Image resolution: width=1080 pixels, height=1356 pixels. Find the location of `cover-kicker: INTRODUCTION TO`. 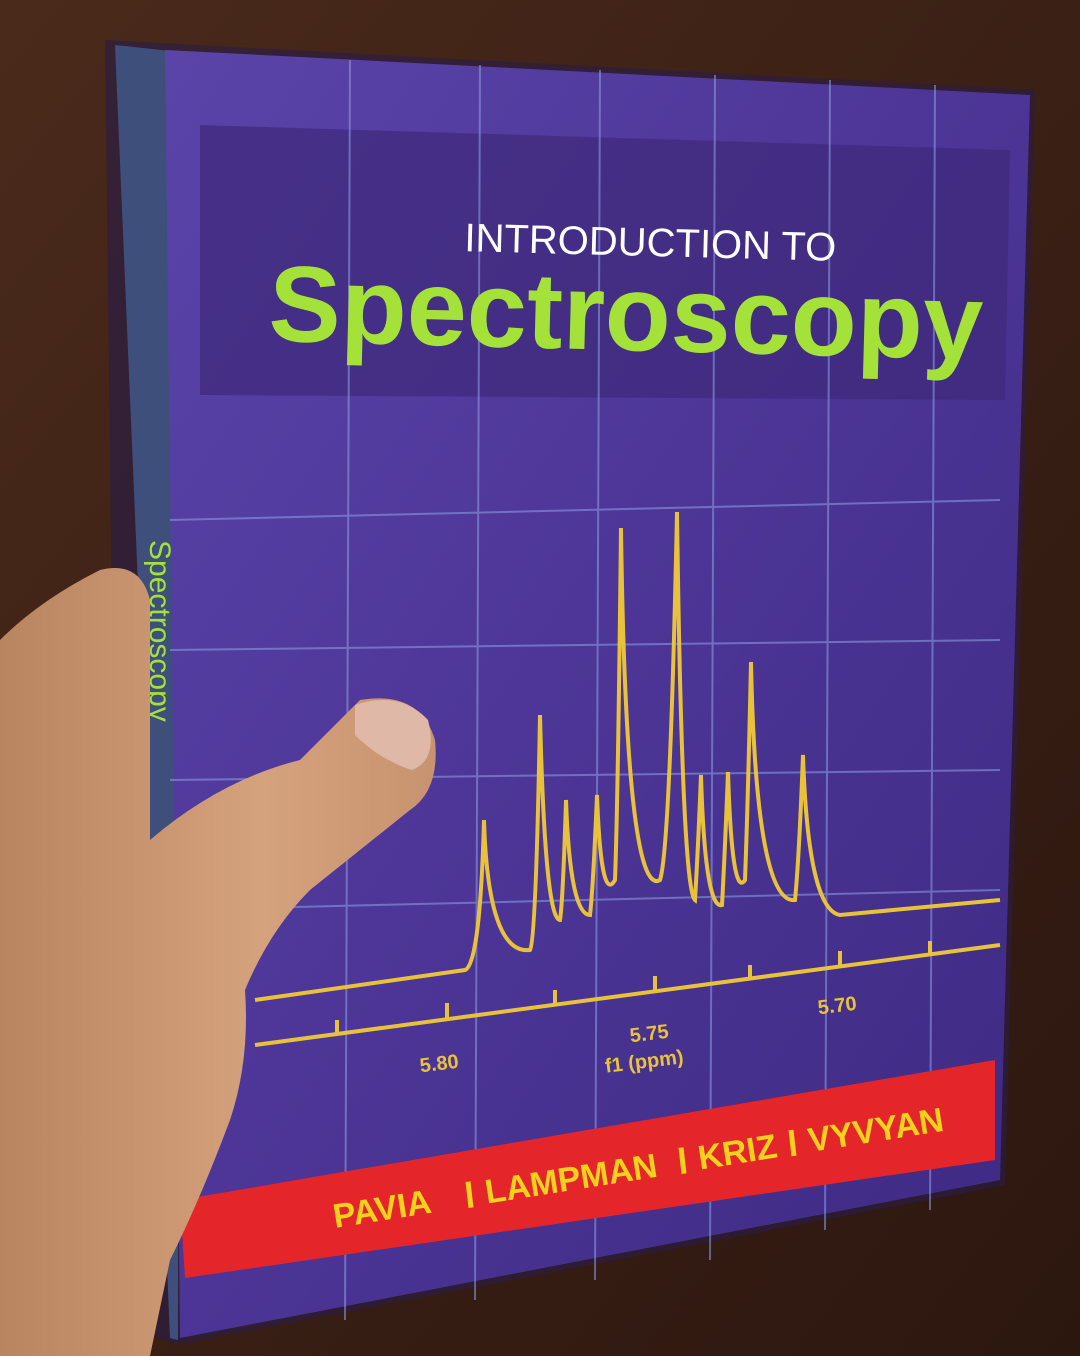

cover-kicker: INTRODUCTION TO is located at coordinates (650, 243).